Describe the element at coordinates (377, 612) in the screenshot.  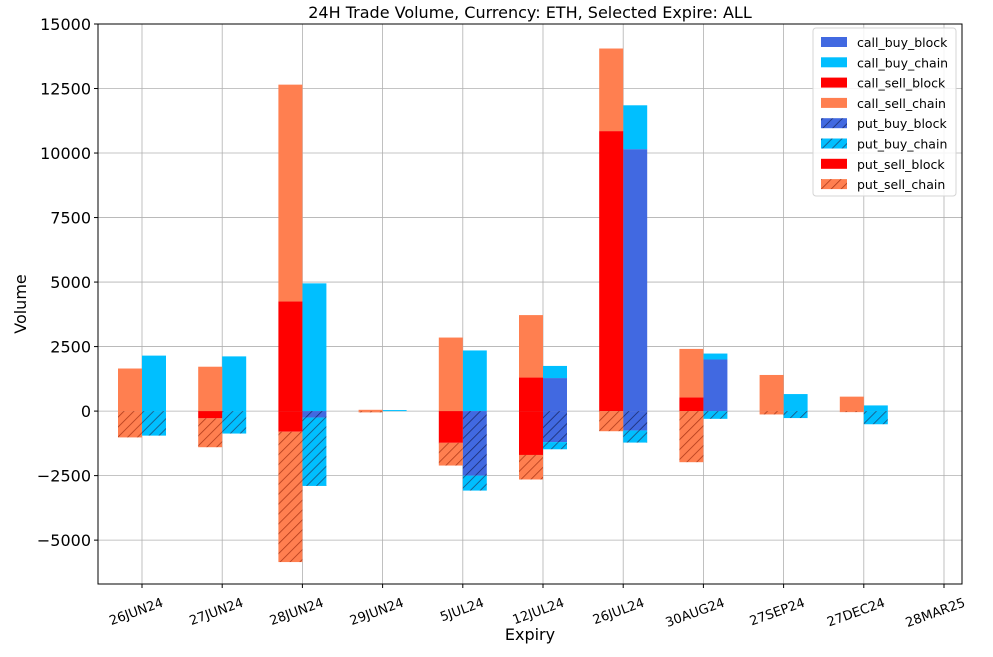
I see `x-tick-label: 29JUN24` at that location.